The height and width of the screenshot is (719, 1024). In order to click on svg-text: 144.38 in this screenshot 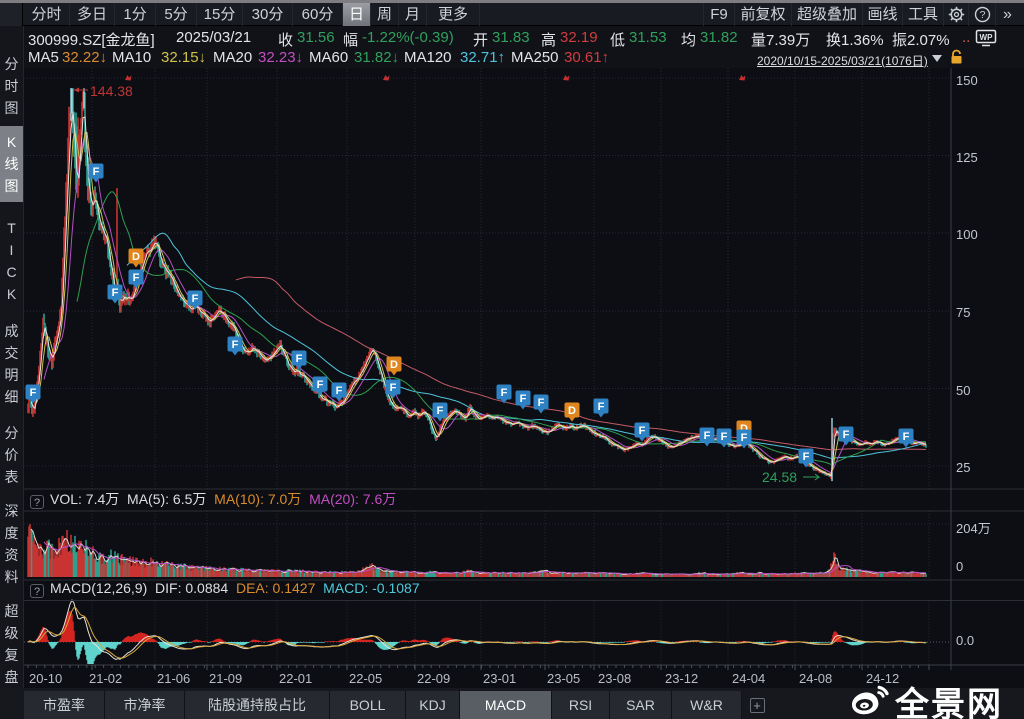, I will do `click(111, 91)`.